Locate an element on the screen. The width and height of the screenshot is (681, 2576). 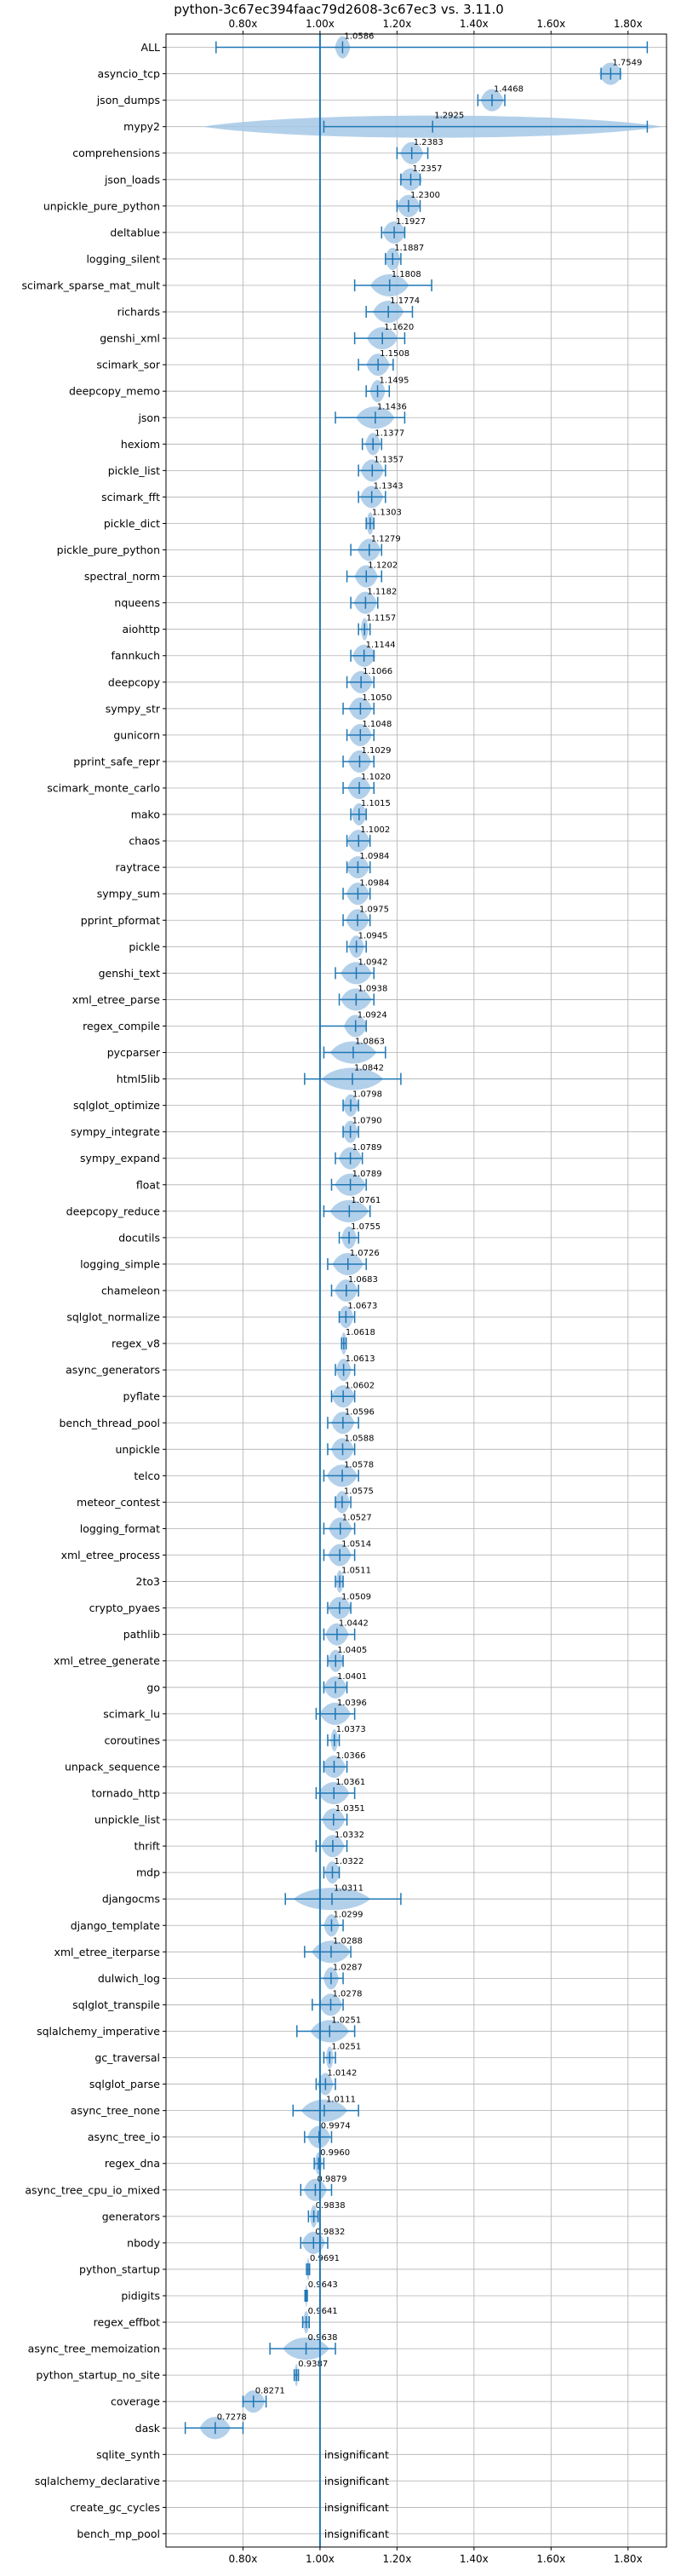
value-label: 1.0588 is located at coordinates (360, 1439).